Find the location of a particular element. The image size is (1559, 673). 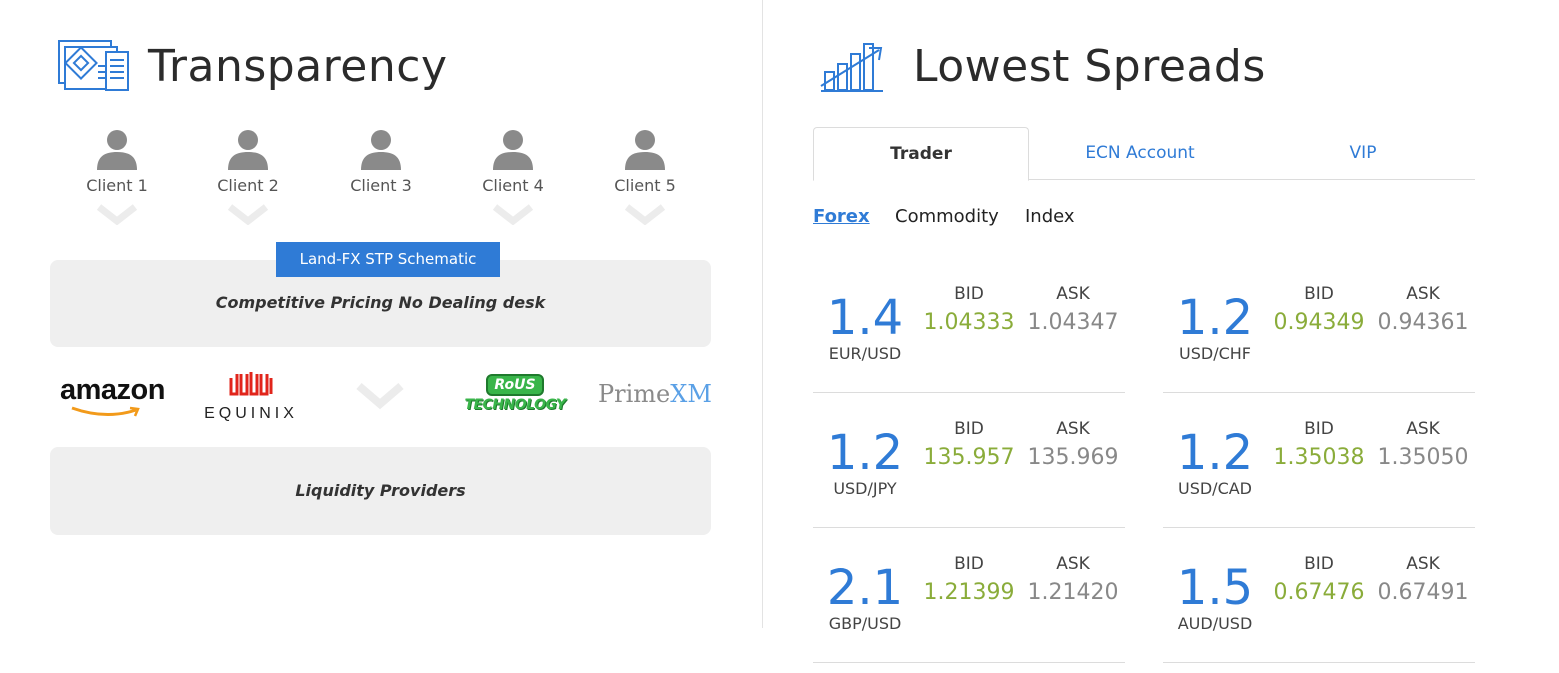

primexm-logo: PrimeXM is located at coordinates (655, 394).